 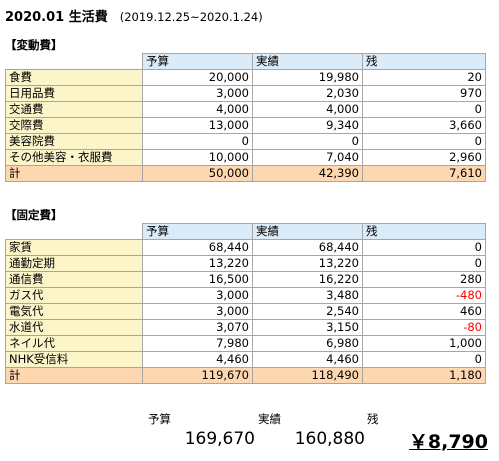 I want to click on table-row: 家賃 68,440 68,440 0, so click(x=245, y=247).